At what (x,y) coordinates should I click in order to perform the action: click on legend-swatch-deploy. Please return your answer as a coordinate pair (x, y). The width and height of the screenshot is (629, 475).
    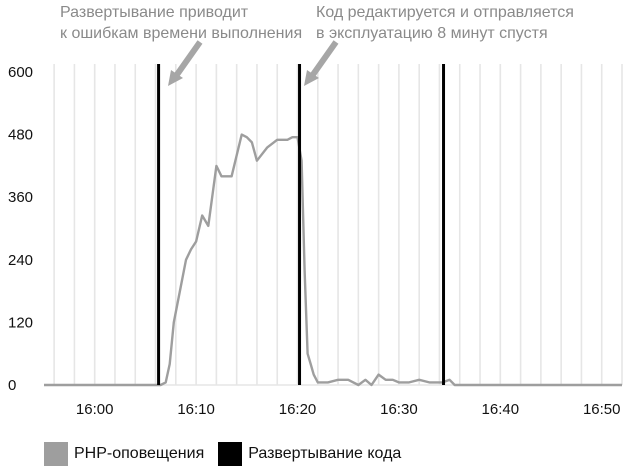
    Looking at the image, I should click on (230, 454).